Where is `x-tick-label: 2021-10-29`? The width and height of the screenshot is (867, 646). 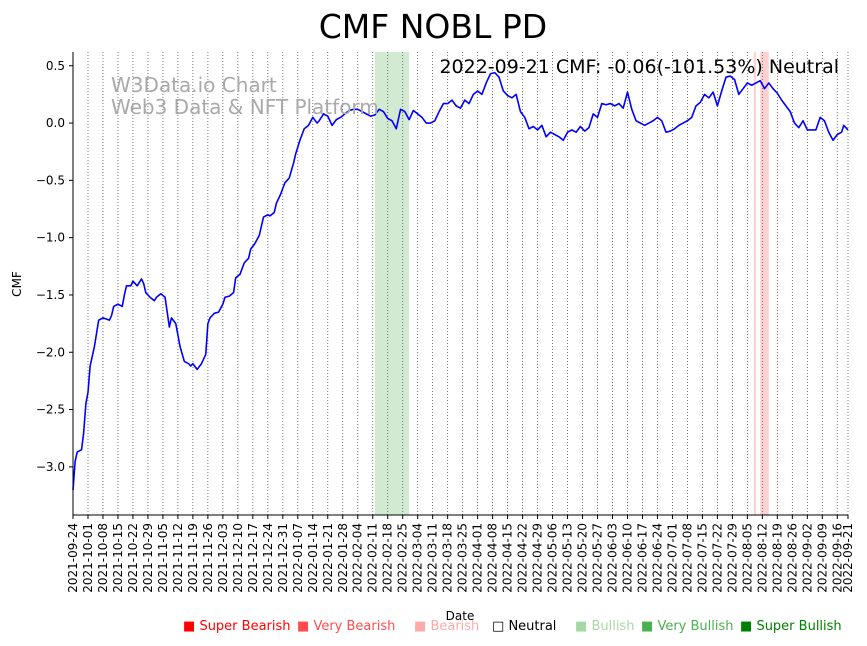 x-tick-label: 2021-10-29 is located at coordinates (148, 558).